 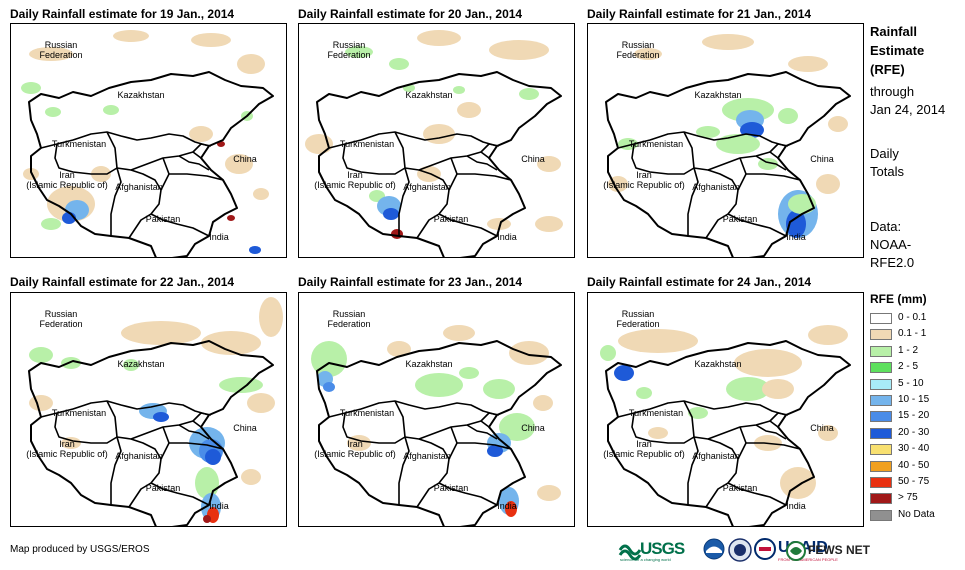 I want to click on side-through-label: through, so click(x=892, y=91).